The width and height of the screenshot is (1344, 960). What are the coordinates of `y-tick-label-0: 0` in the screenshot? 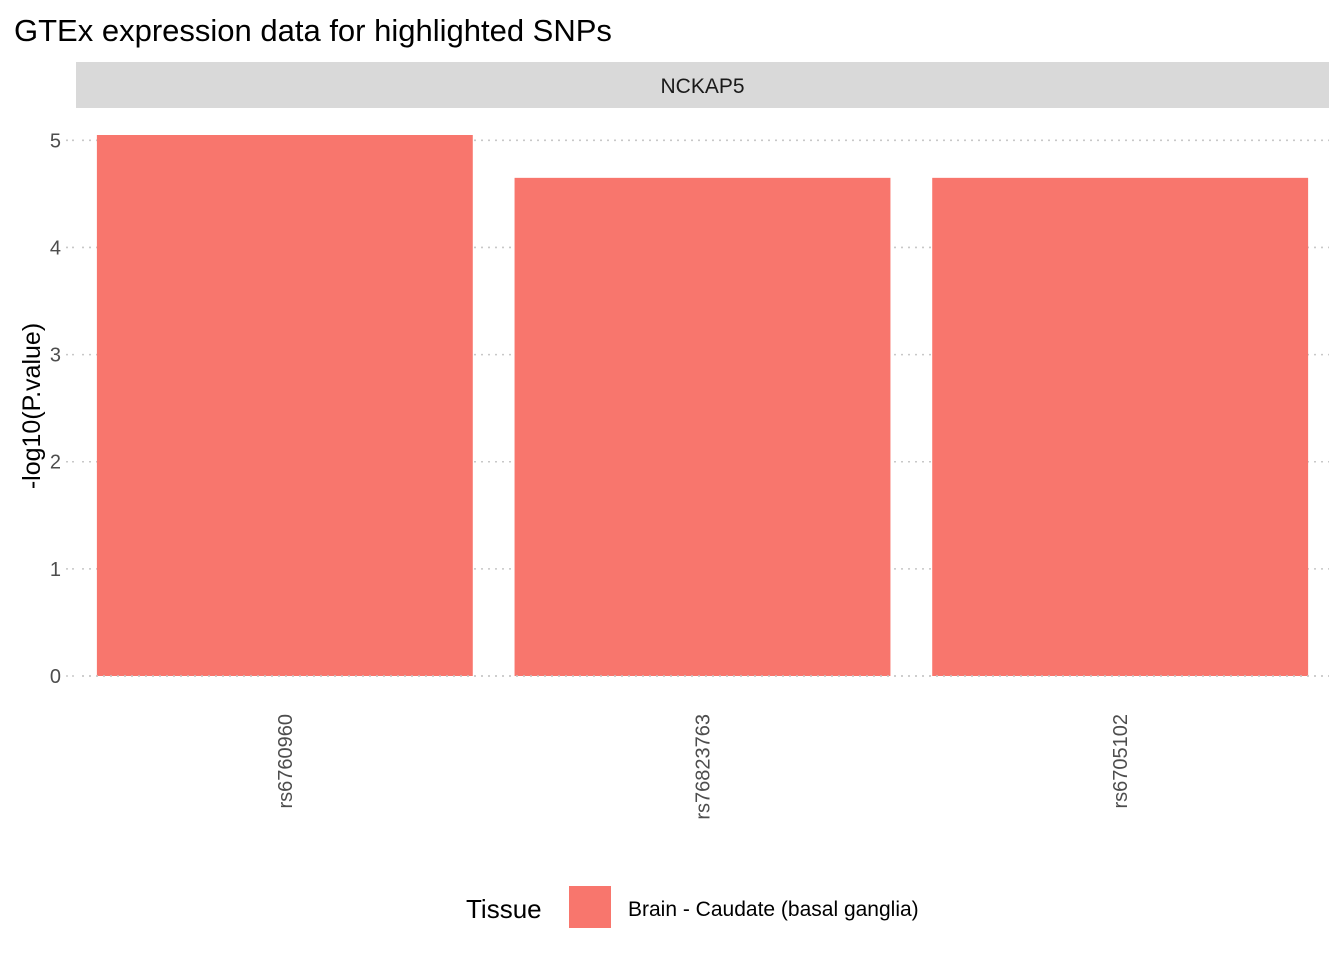 It's located at (55, 677).